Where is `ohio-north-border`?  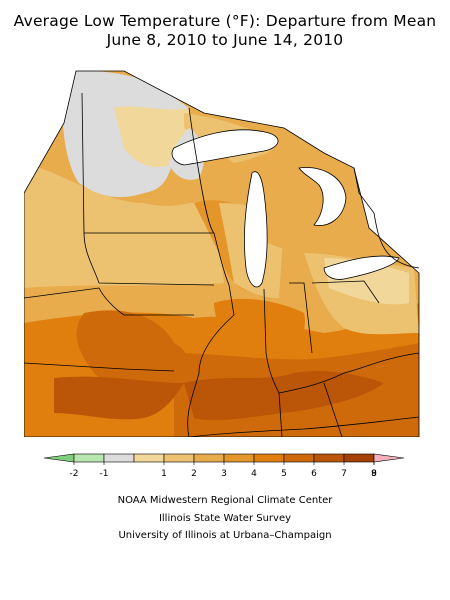
ohio-north-border is located at coordinates (345, 292).